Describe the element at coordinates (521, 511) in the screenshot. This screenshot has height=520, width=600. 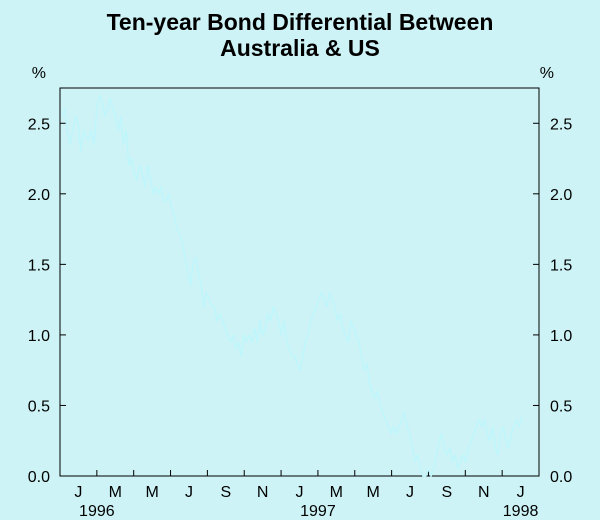
I see `x-year-label: 1998` at that location.